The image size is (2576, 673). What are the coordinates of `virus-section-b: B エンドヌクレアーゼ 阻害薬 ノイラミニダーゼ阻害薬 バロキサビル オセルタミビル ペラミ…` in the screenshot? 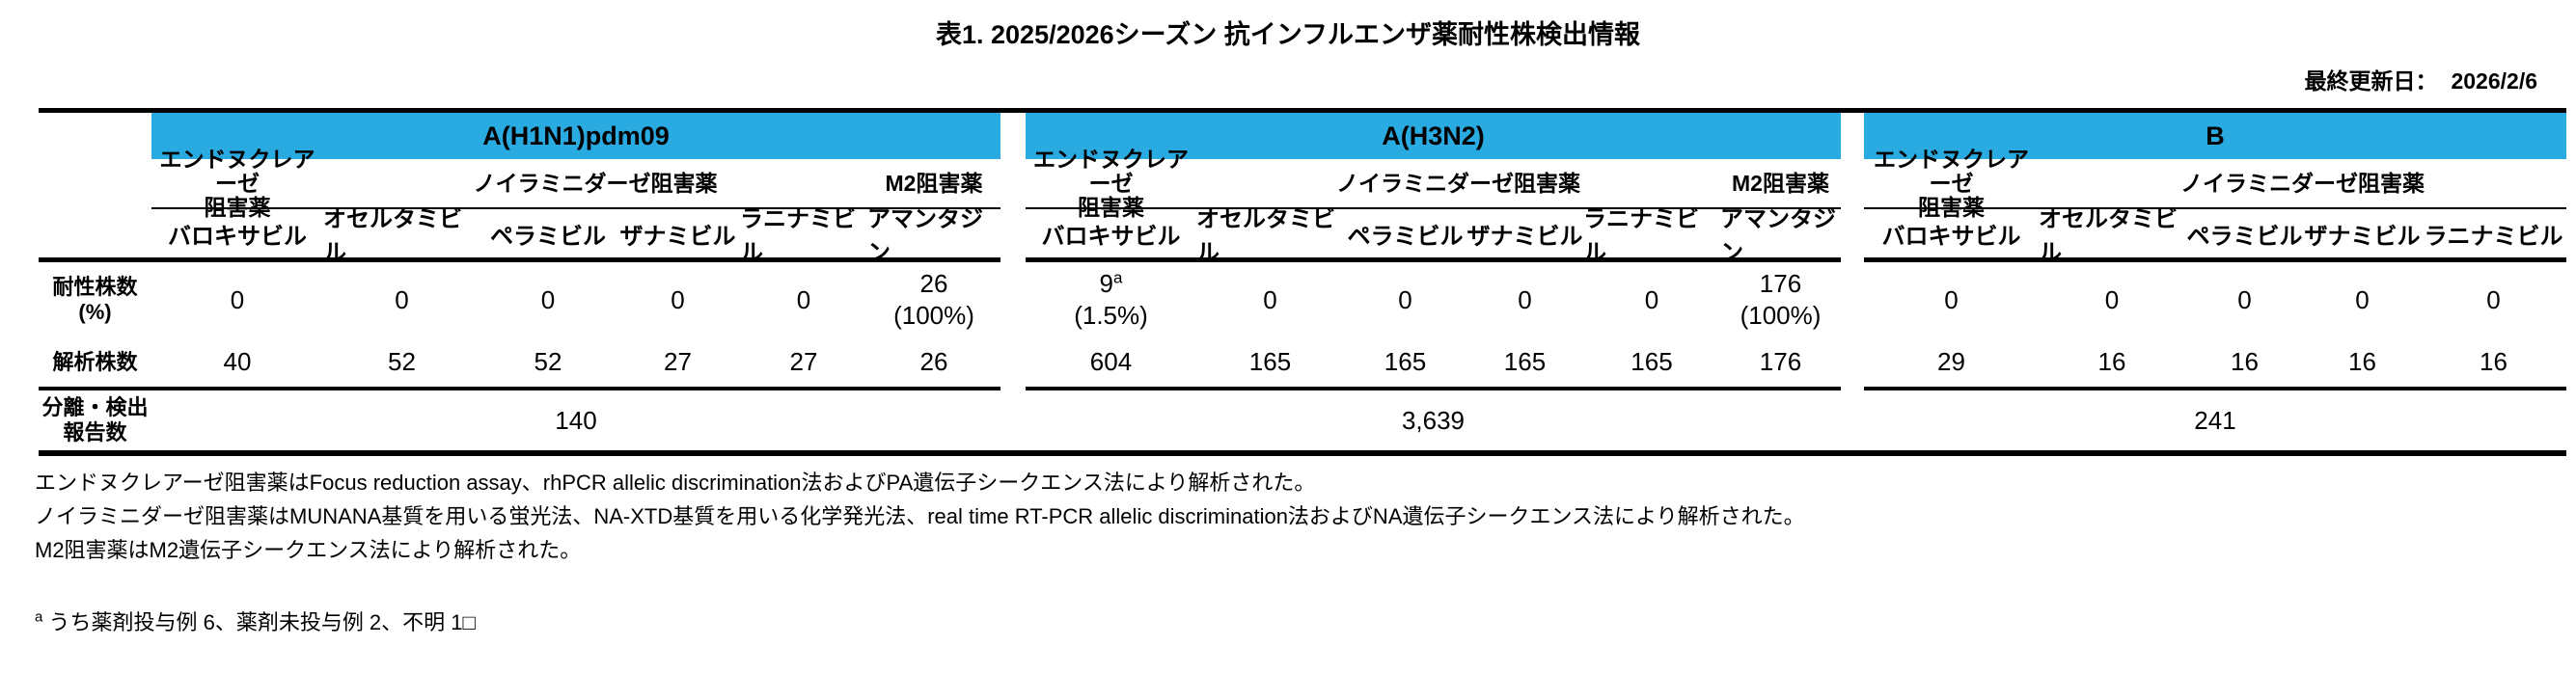 It's located at (2215, 281).